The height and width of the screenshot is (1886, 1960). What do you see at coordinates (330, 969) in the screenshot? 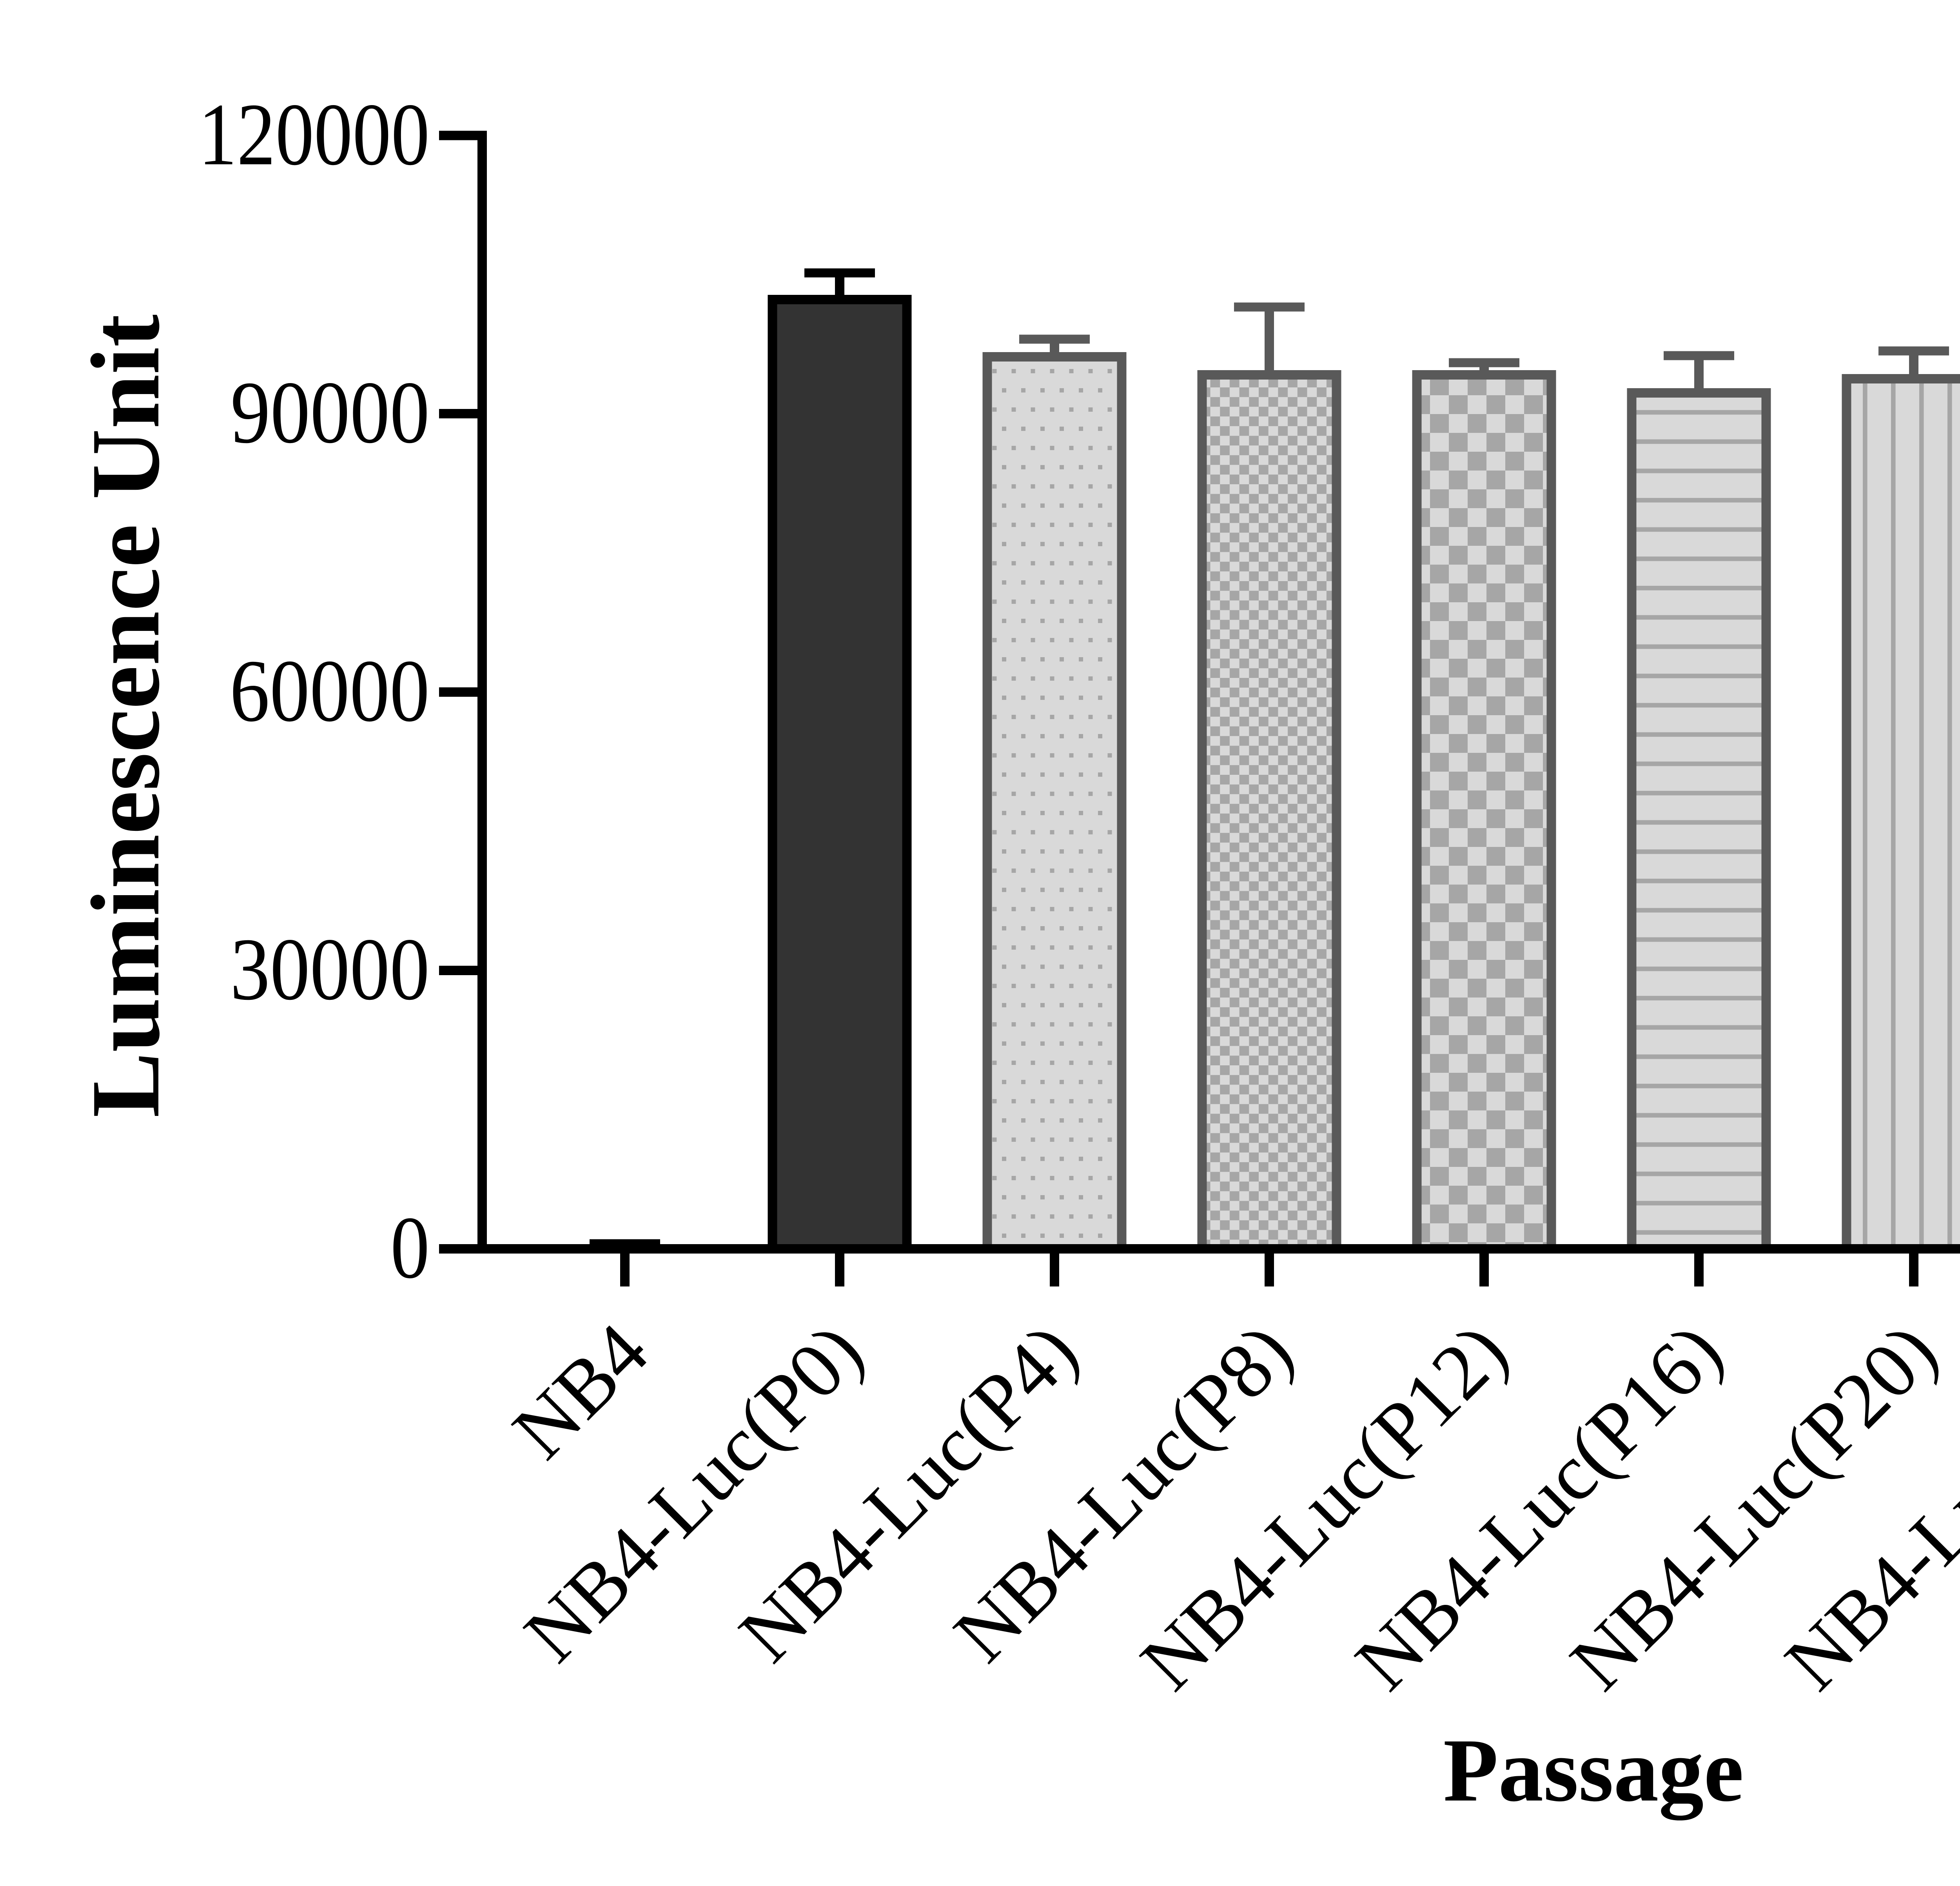
I see `svg-text: 30000` at bounding box center [330, 969].